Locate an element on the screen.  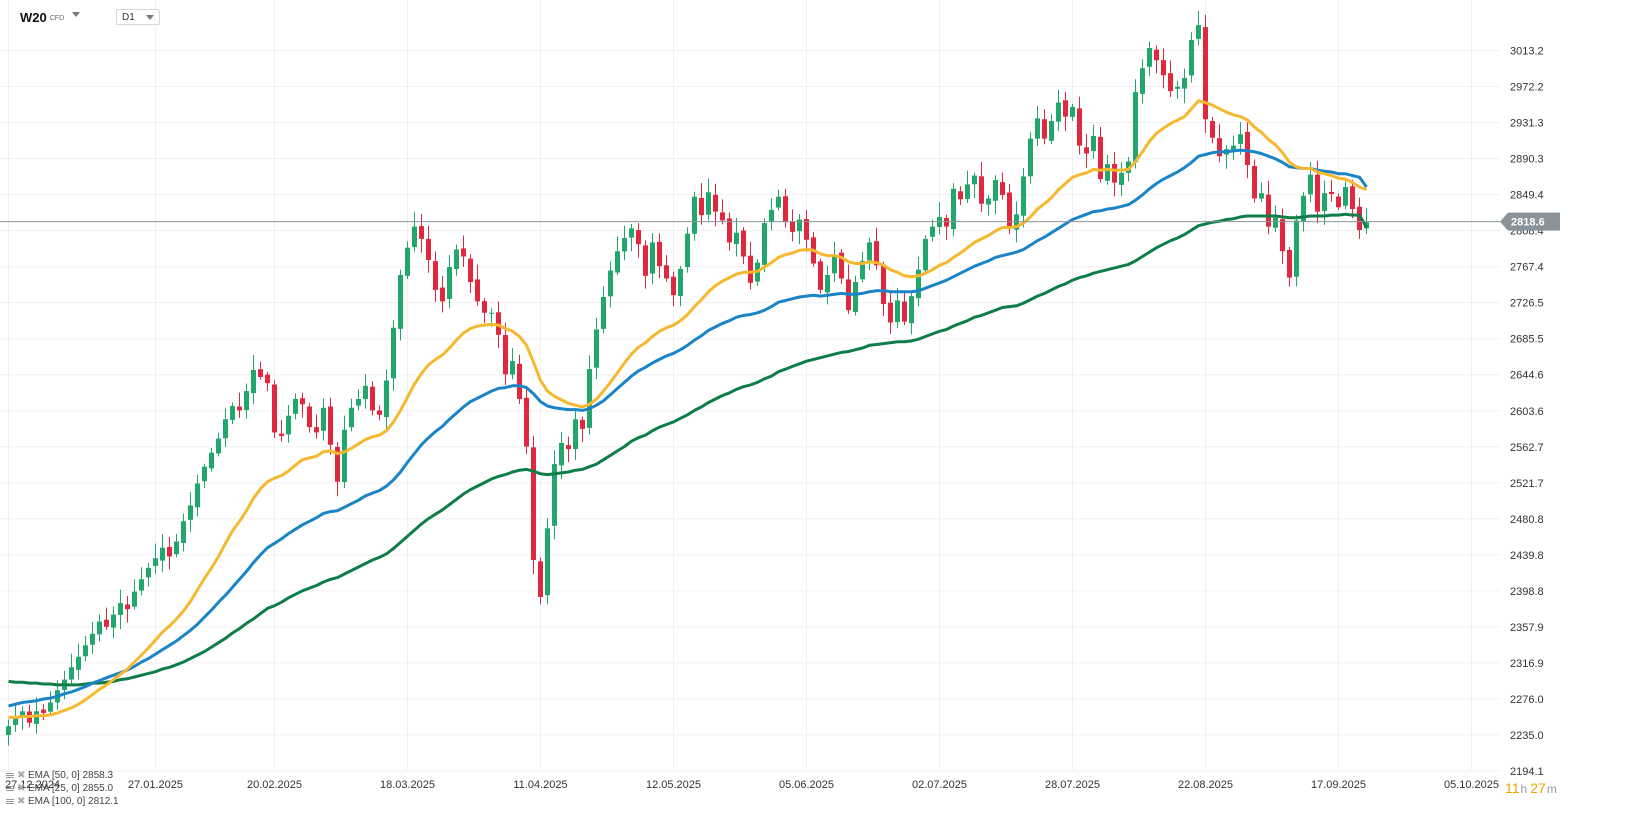
y-tick-label: 2685.5 is located at coordinates (1527, 340).